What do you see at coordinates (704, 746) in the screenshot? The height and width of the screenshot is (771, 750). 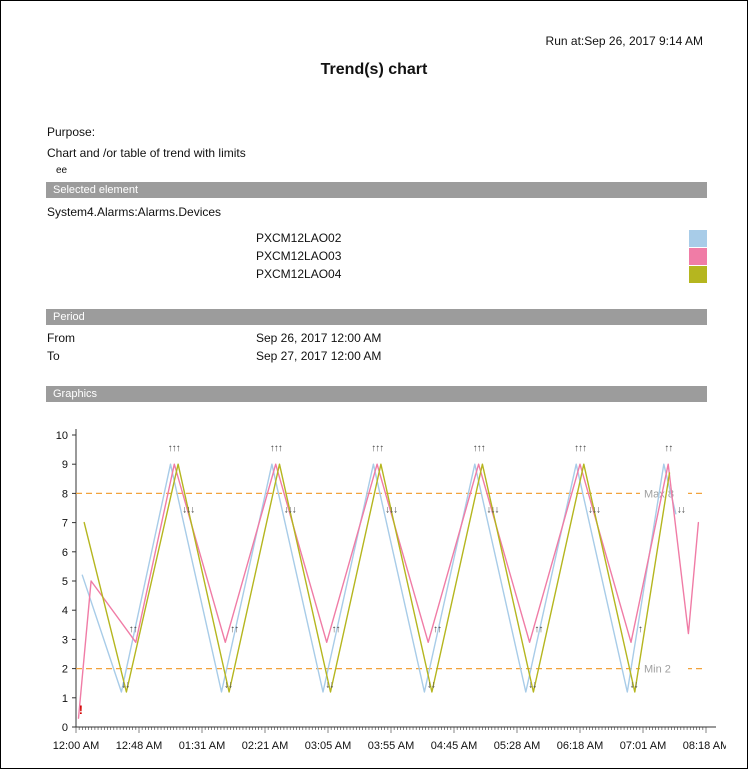 I see `svg-text: 08:18 AM` at bounding box center [704, 746].